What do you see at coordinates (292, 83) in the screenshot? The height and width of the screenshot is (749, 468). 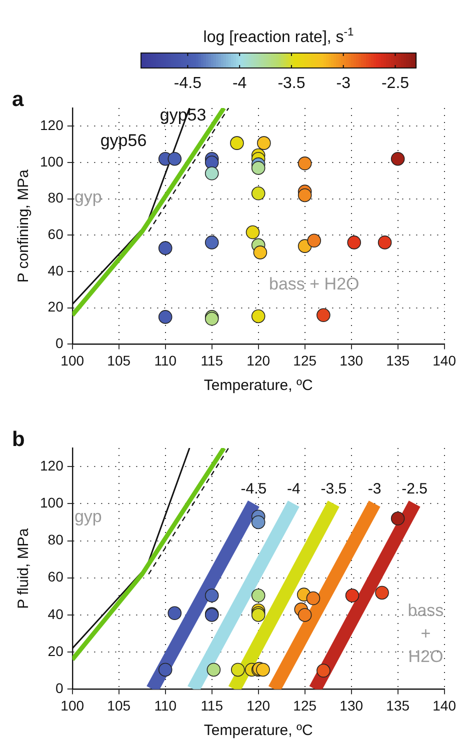 I see `color-bar-label: -3.5` at bounding box center [292, 83].